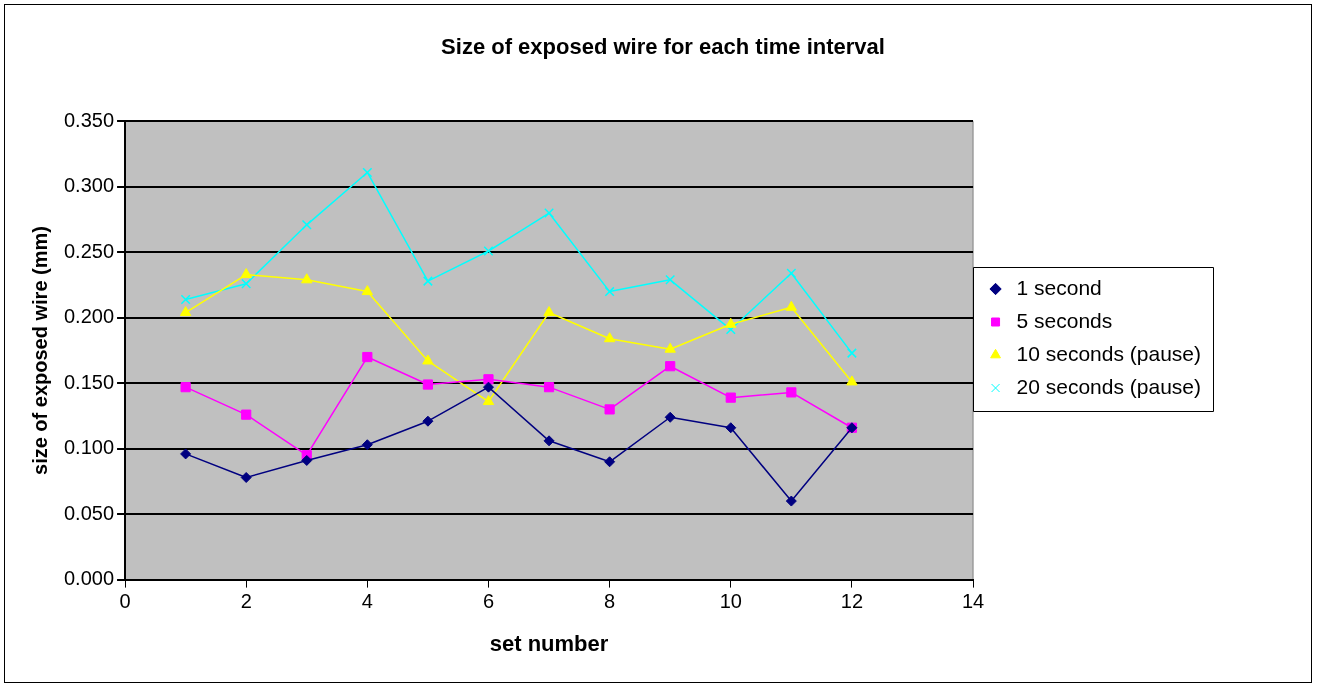 Image resolution: width=1318 pixels, height=689 pixels. I want to click on legend-label: 20 seconds (pause), so click(1109, 386).